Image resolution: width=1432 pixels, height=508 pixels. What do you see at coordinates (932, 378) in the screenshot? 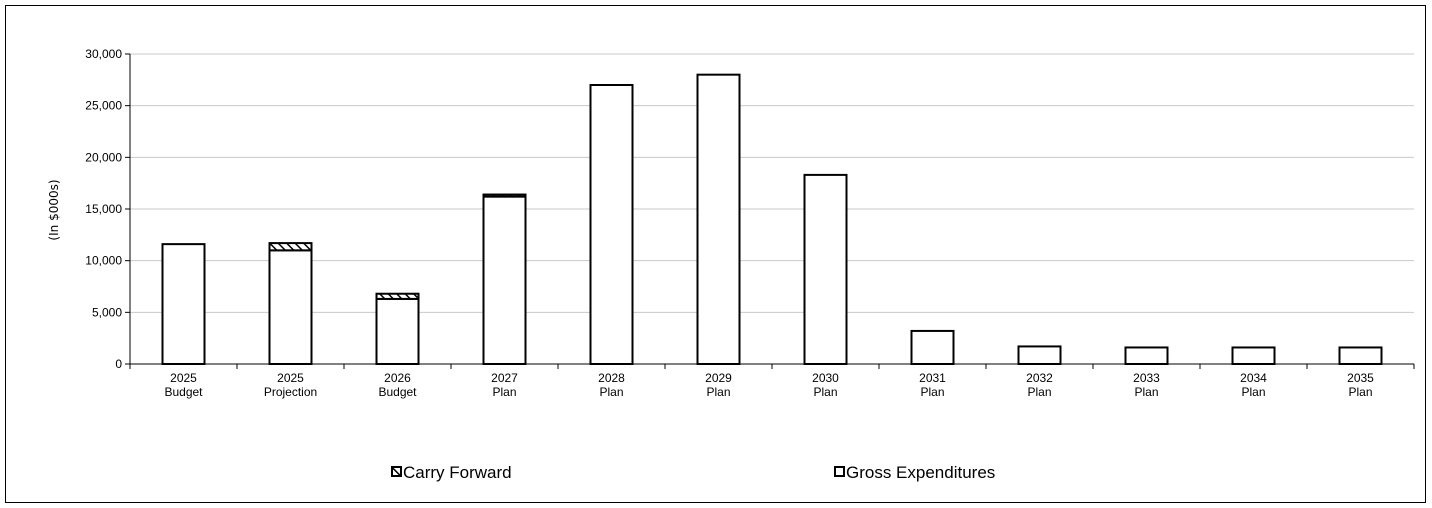
I see `x-tick-label-year: 2031` at bounding box center [932, 378].